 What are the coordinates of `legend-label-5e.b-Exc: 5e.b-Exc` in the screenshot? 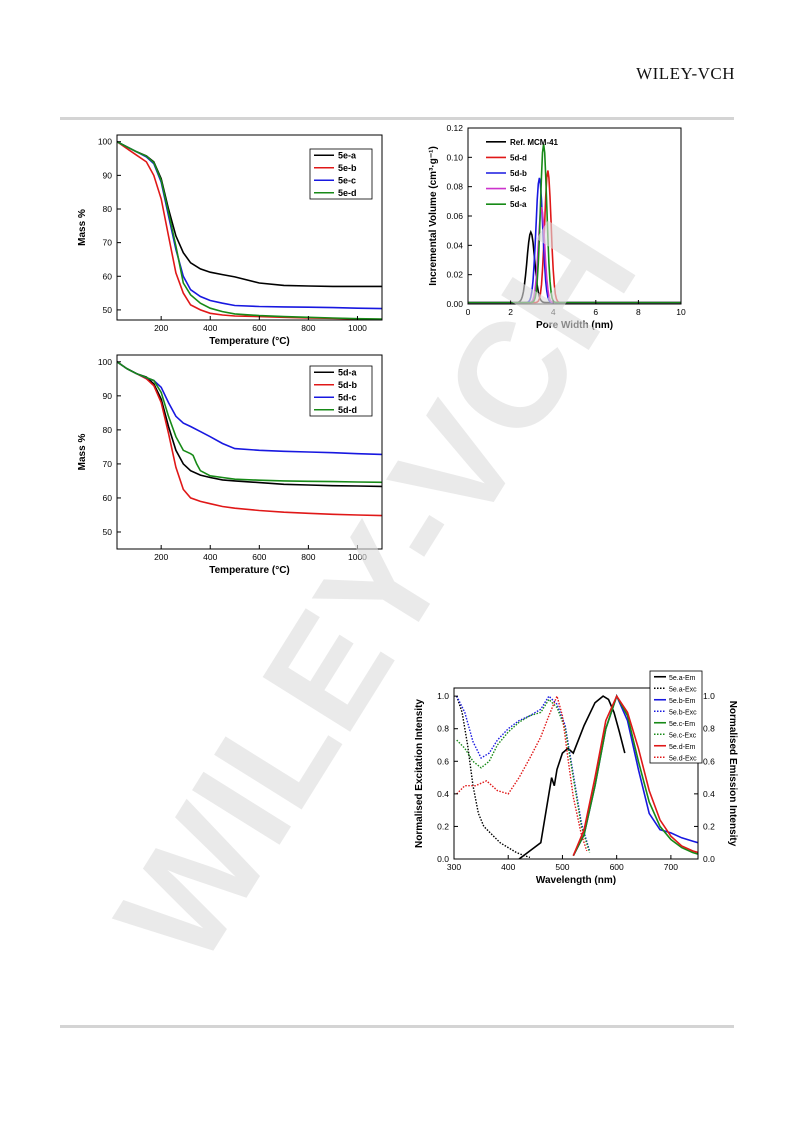 It's located at (683, 712).